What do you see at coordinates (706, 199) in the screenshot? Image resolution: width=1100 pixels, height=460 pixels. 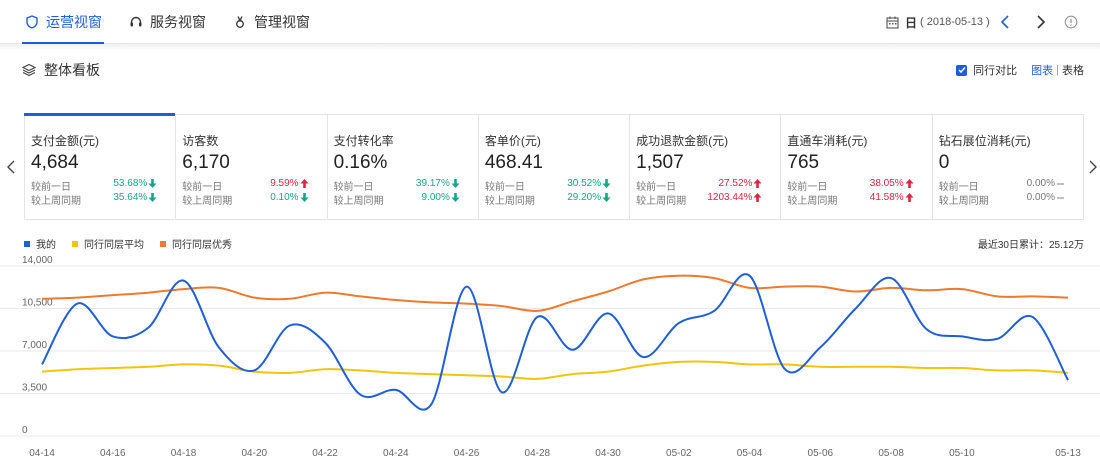 I see `metric-compare-week: 较上周同期 1203.44%` at bounding box center [706, 199].